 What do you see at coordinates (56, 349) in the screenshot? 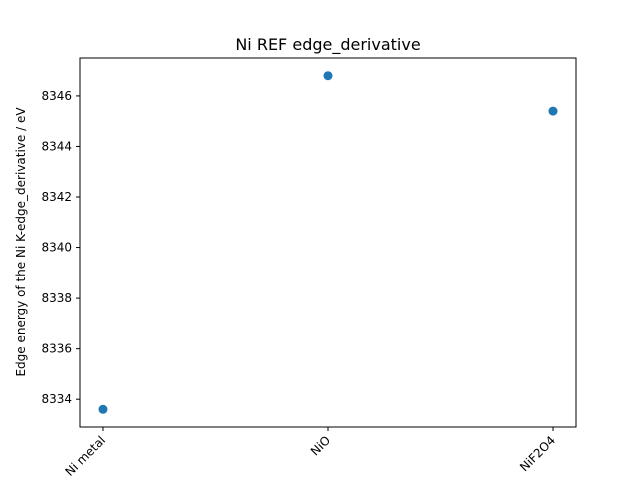
I see `y-tick-label: 8336` at bounding box center [56, 349].